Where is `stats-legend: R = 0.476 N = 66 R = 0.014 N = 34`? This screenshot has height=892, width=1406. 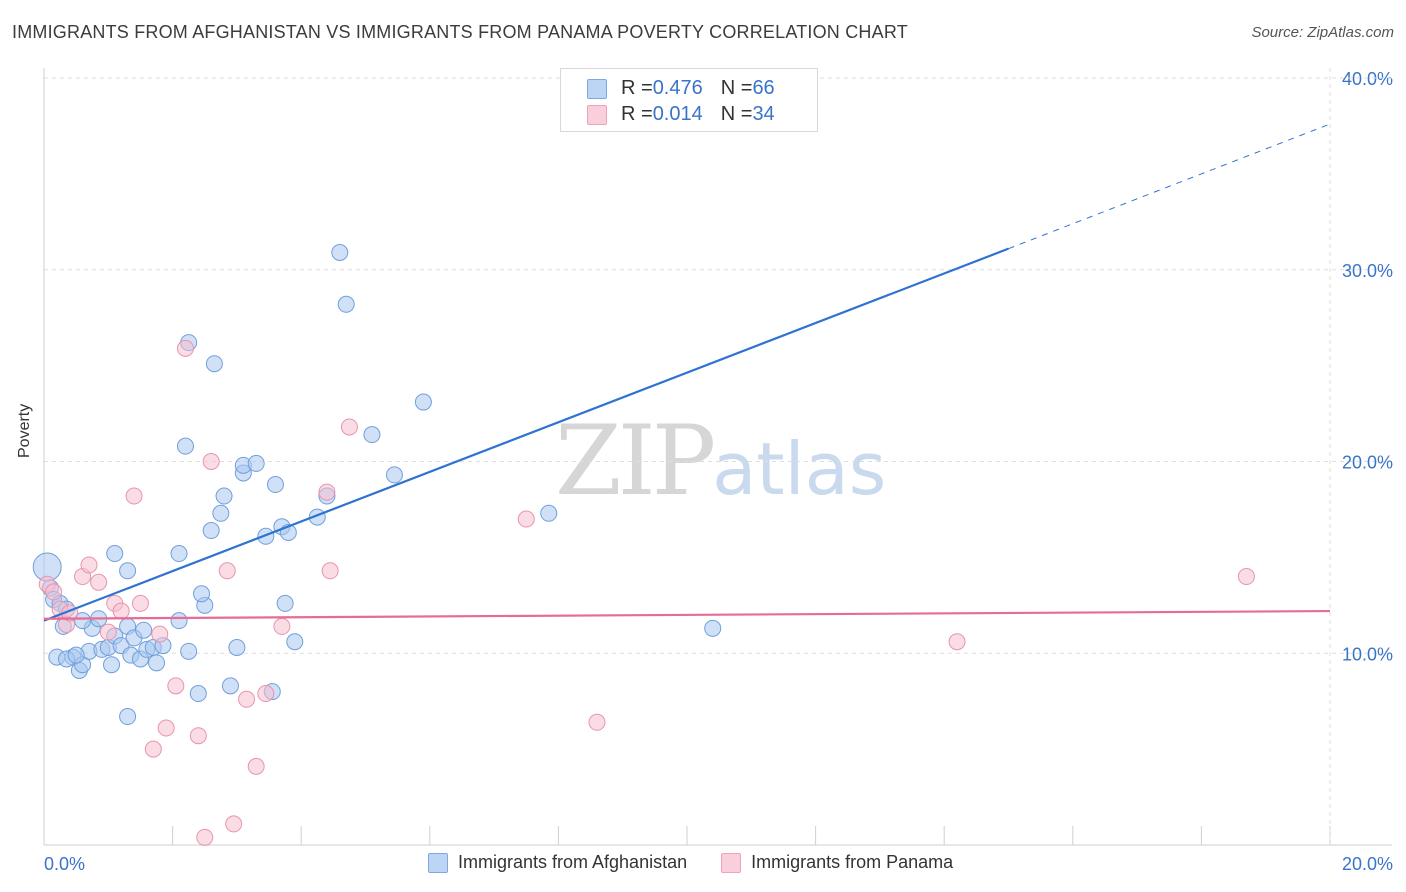 stats-legend: R = 0.476 N = 66 R = 0.014 N = 34 is located at coordinates (689, 100).